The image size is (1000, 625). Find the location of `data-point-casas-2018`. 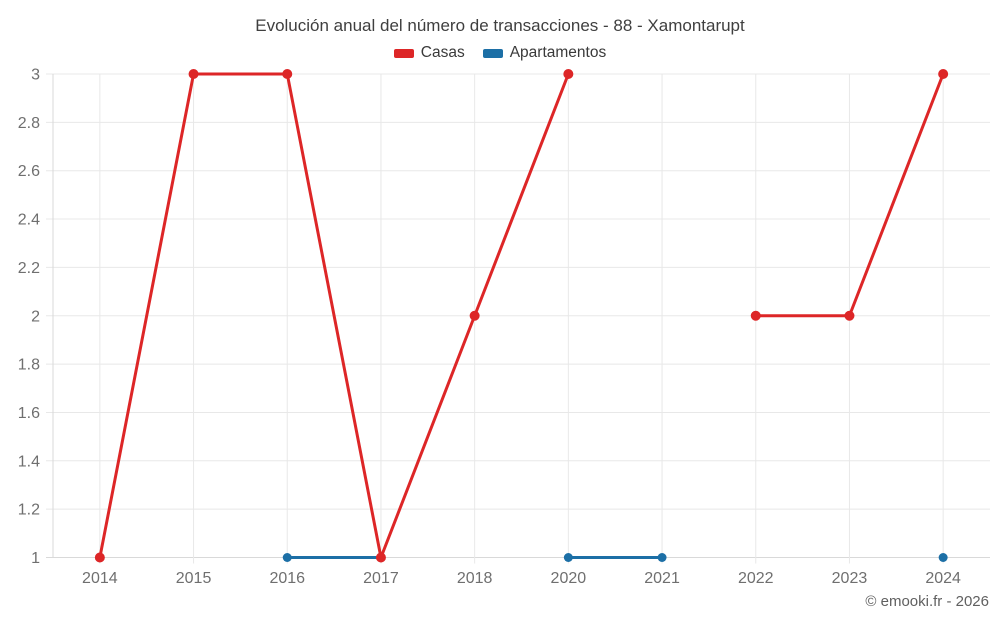

data-point-casas-2018 is located at coordinates (474, 315).